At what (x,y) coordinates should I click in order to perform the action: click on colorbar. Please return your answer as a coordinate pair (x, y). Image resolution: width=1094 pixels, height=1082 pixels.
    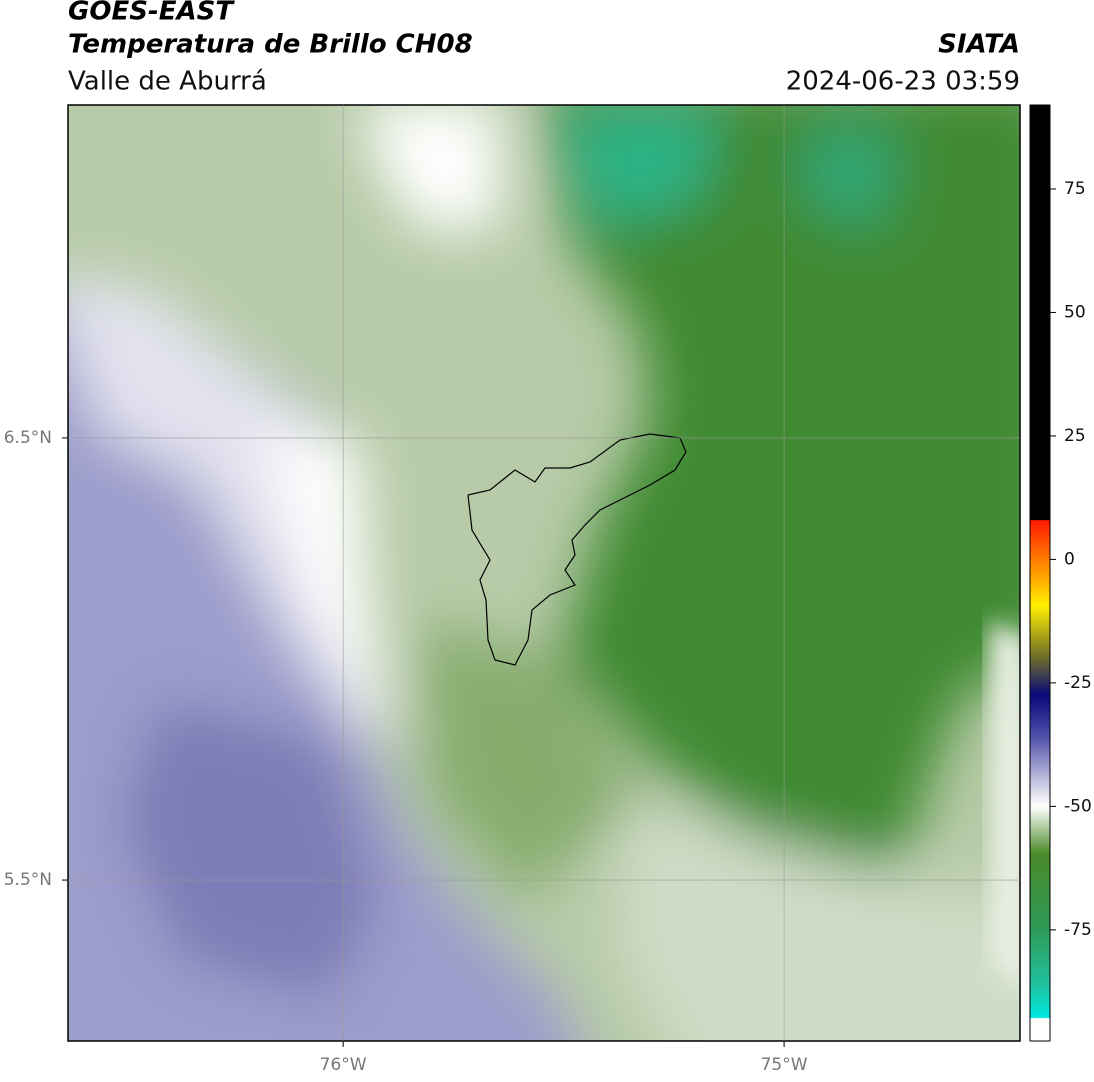
    Looking at the image, I should click on (1040, 573).